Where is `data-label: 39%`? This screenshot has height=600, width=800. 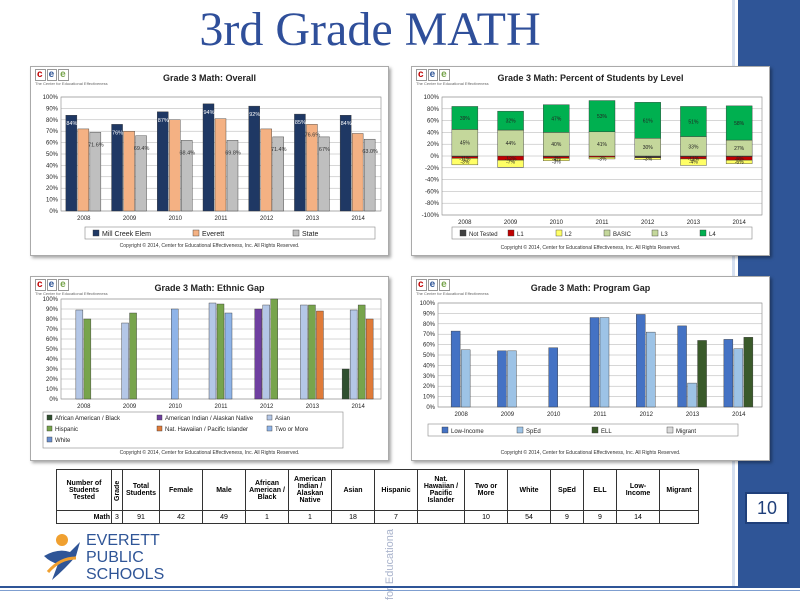 data-label: 39% is located at coordinates (465, 119).